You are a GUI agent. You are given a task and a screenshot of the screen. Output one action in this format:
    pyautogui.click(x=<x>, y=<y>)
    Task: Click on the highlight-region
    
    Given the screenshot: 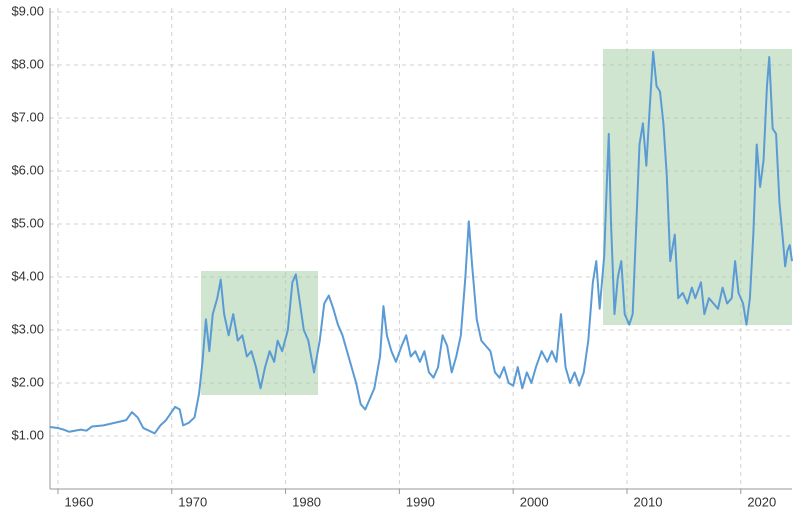 What is the action you would take?
    pyautogui.click(x=697, y=187)
    